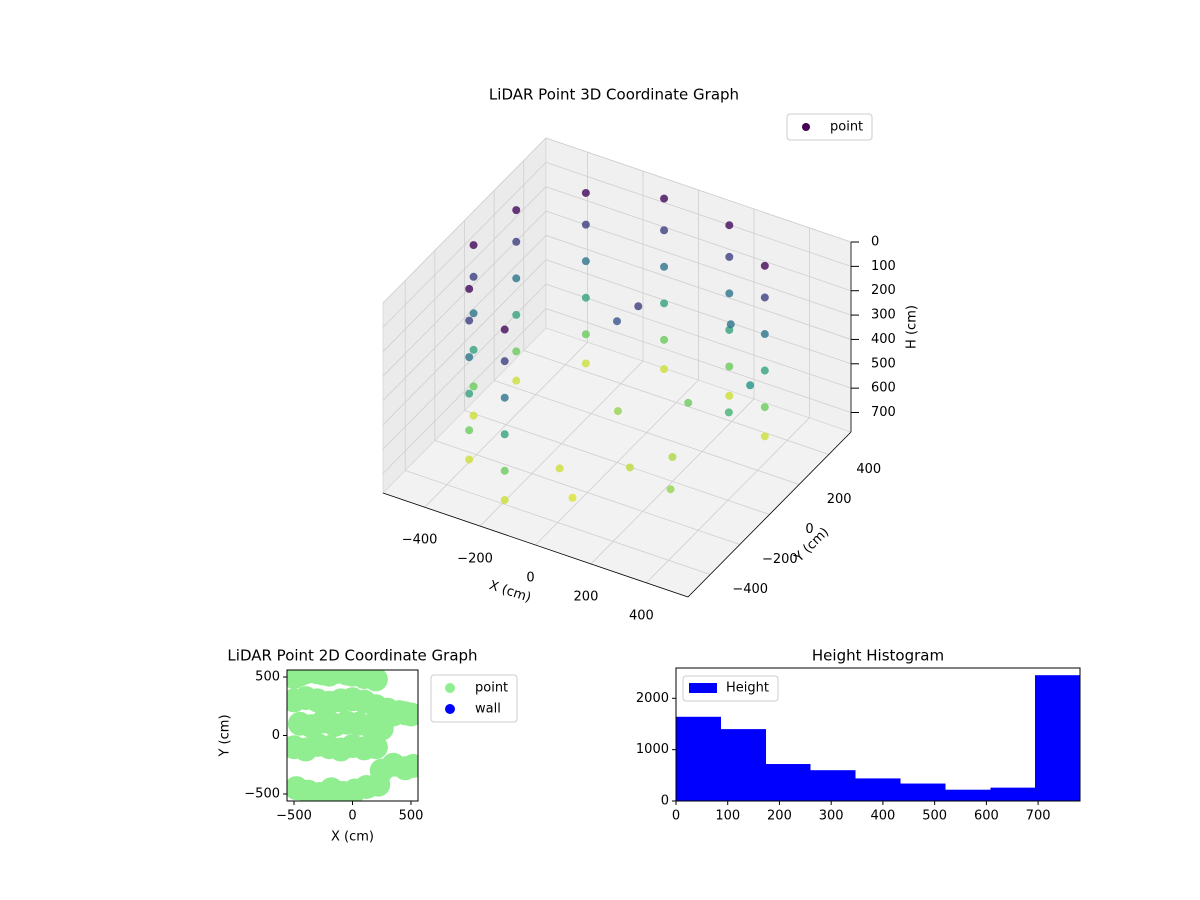  I want to click on chart-title: Height Histogram, so click(878, 656).